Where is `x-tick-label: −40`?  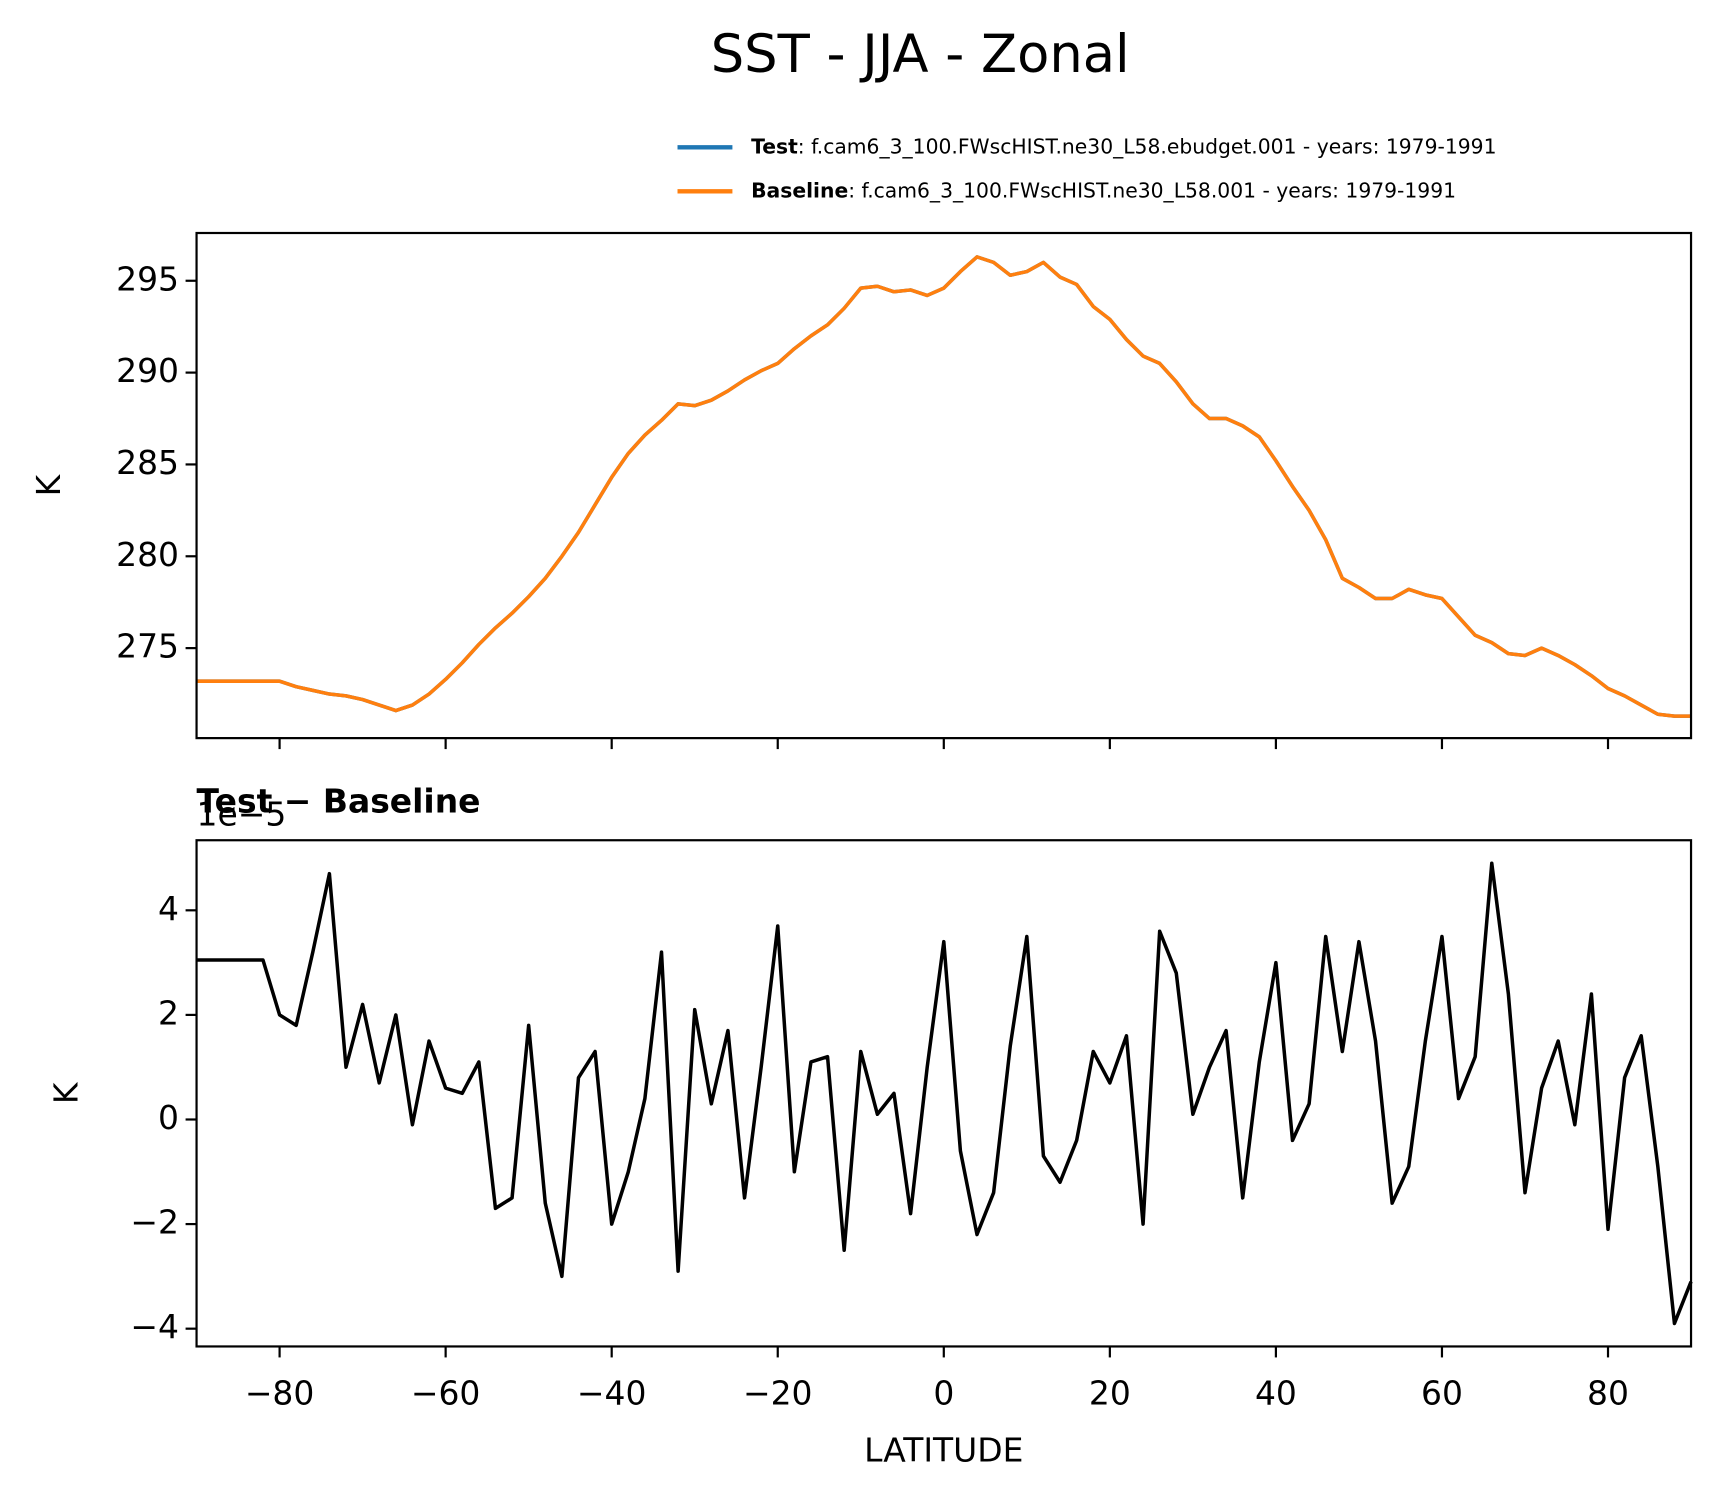 x-tick-label: −40 is located at coordinates (612, 1392).